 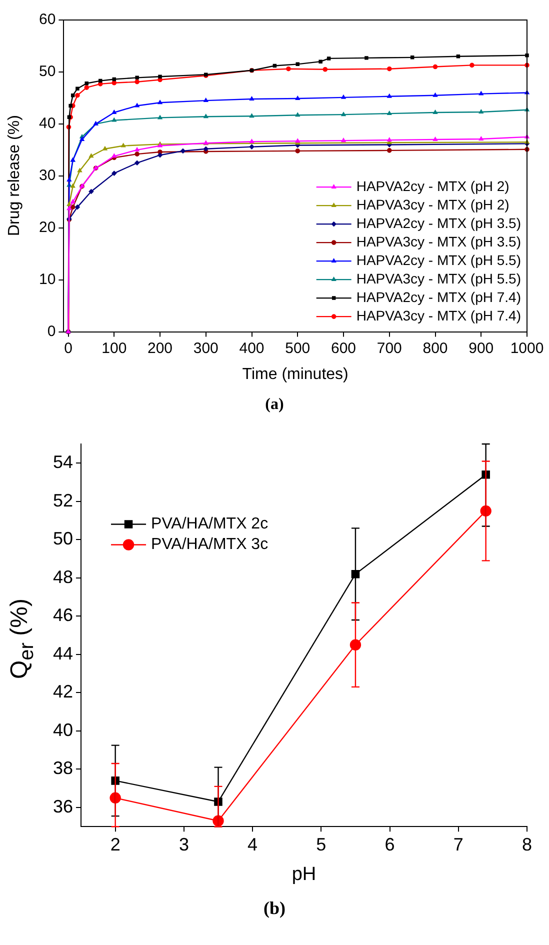 I want to click on x-axis-title: Time (minutes), so click(x=295, y=374).